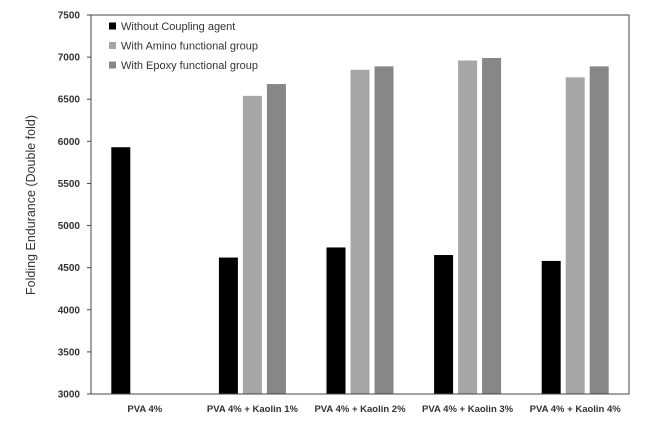 The image size is (652, 428). I want to click on x-tick-label: PVA 4% + Kaolin 3%, so click(468, 409).